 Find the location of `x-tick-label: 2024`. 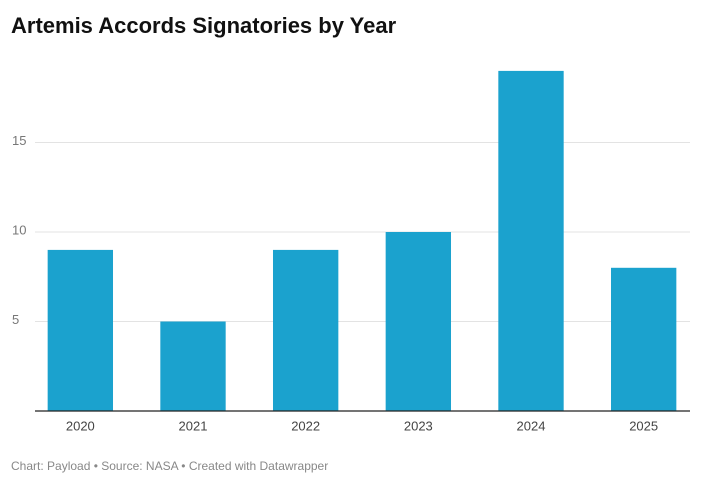

x-tick-label: 2024 is located at coordinates (531, 425).